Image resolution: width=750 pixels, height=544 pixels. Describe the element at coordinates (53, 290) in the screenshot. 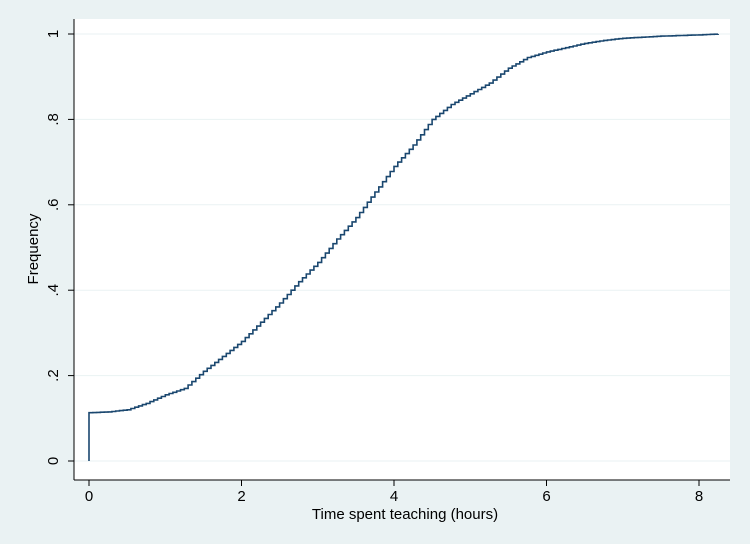

I see `y-tick-label: .4` at that location.